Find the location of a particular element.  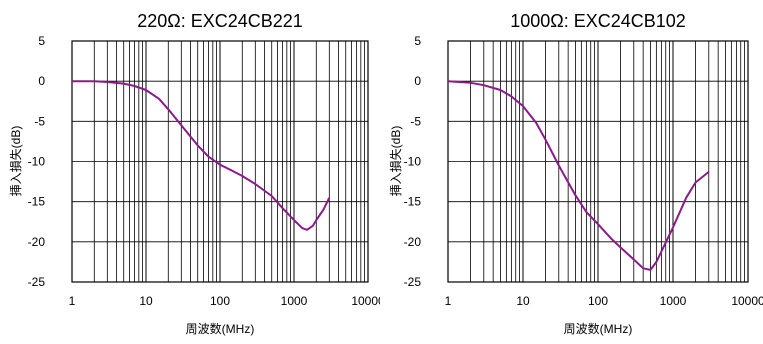

chart-title: 220Ω: EXC24CB221 is located at coordinates (220, 21).